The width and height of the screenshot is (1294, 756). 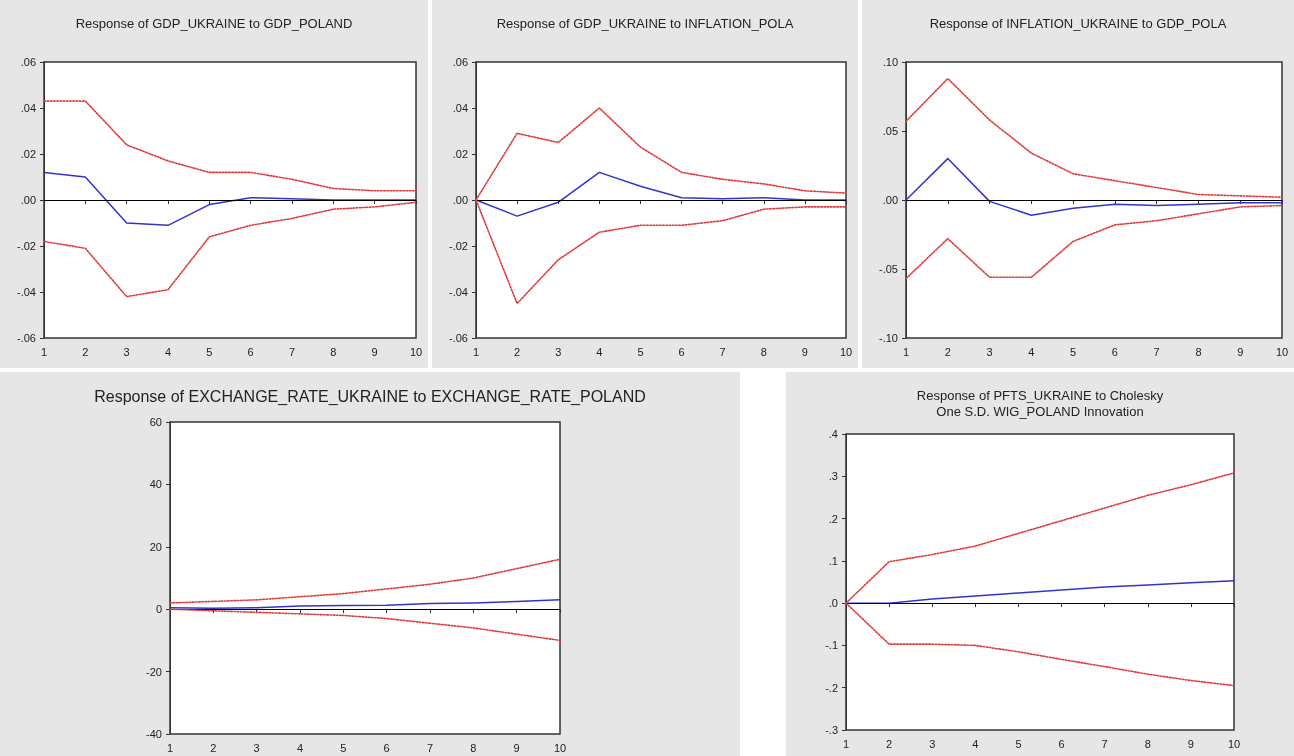 What do you see at coordinates (888, 269) in the screenshot?
I see `y-tick-label: -.05` at bounding box center [888, 269].